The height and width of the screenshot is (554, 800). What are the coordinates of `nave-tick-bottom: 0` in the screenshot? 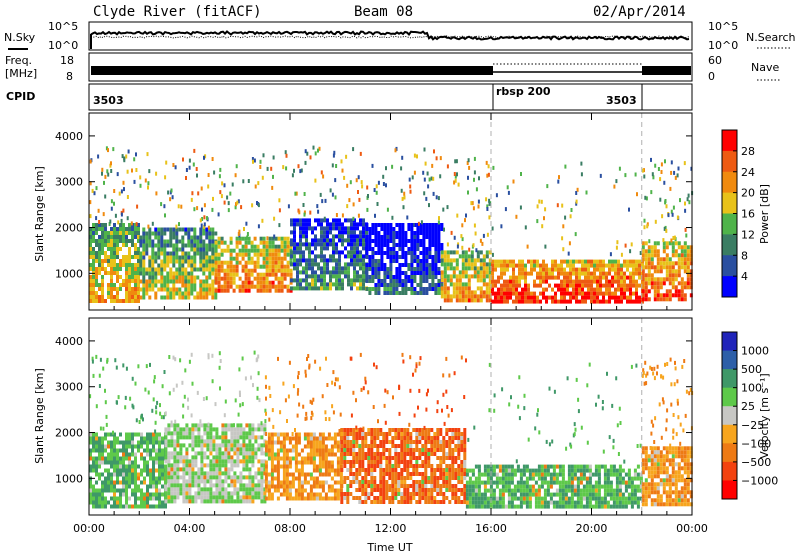 It's located at (711, 76).